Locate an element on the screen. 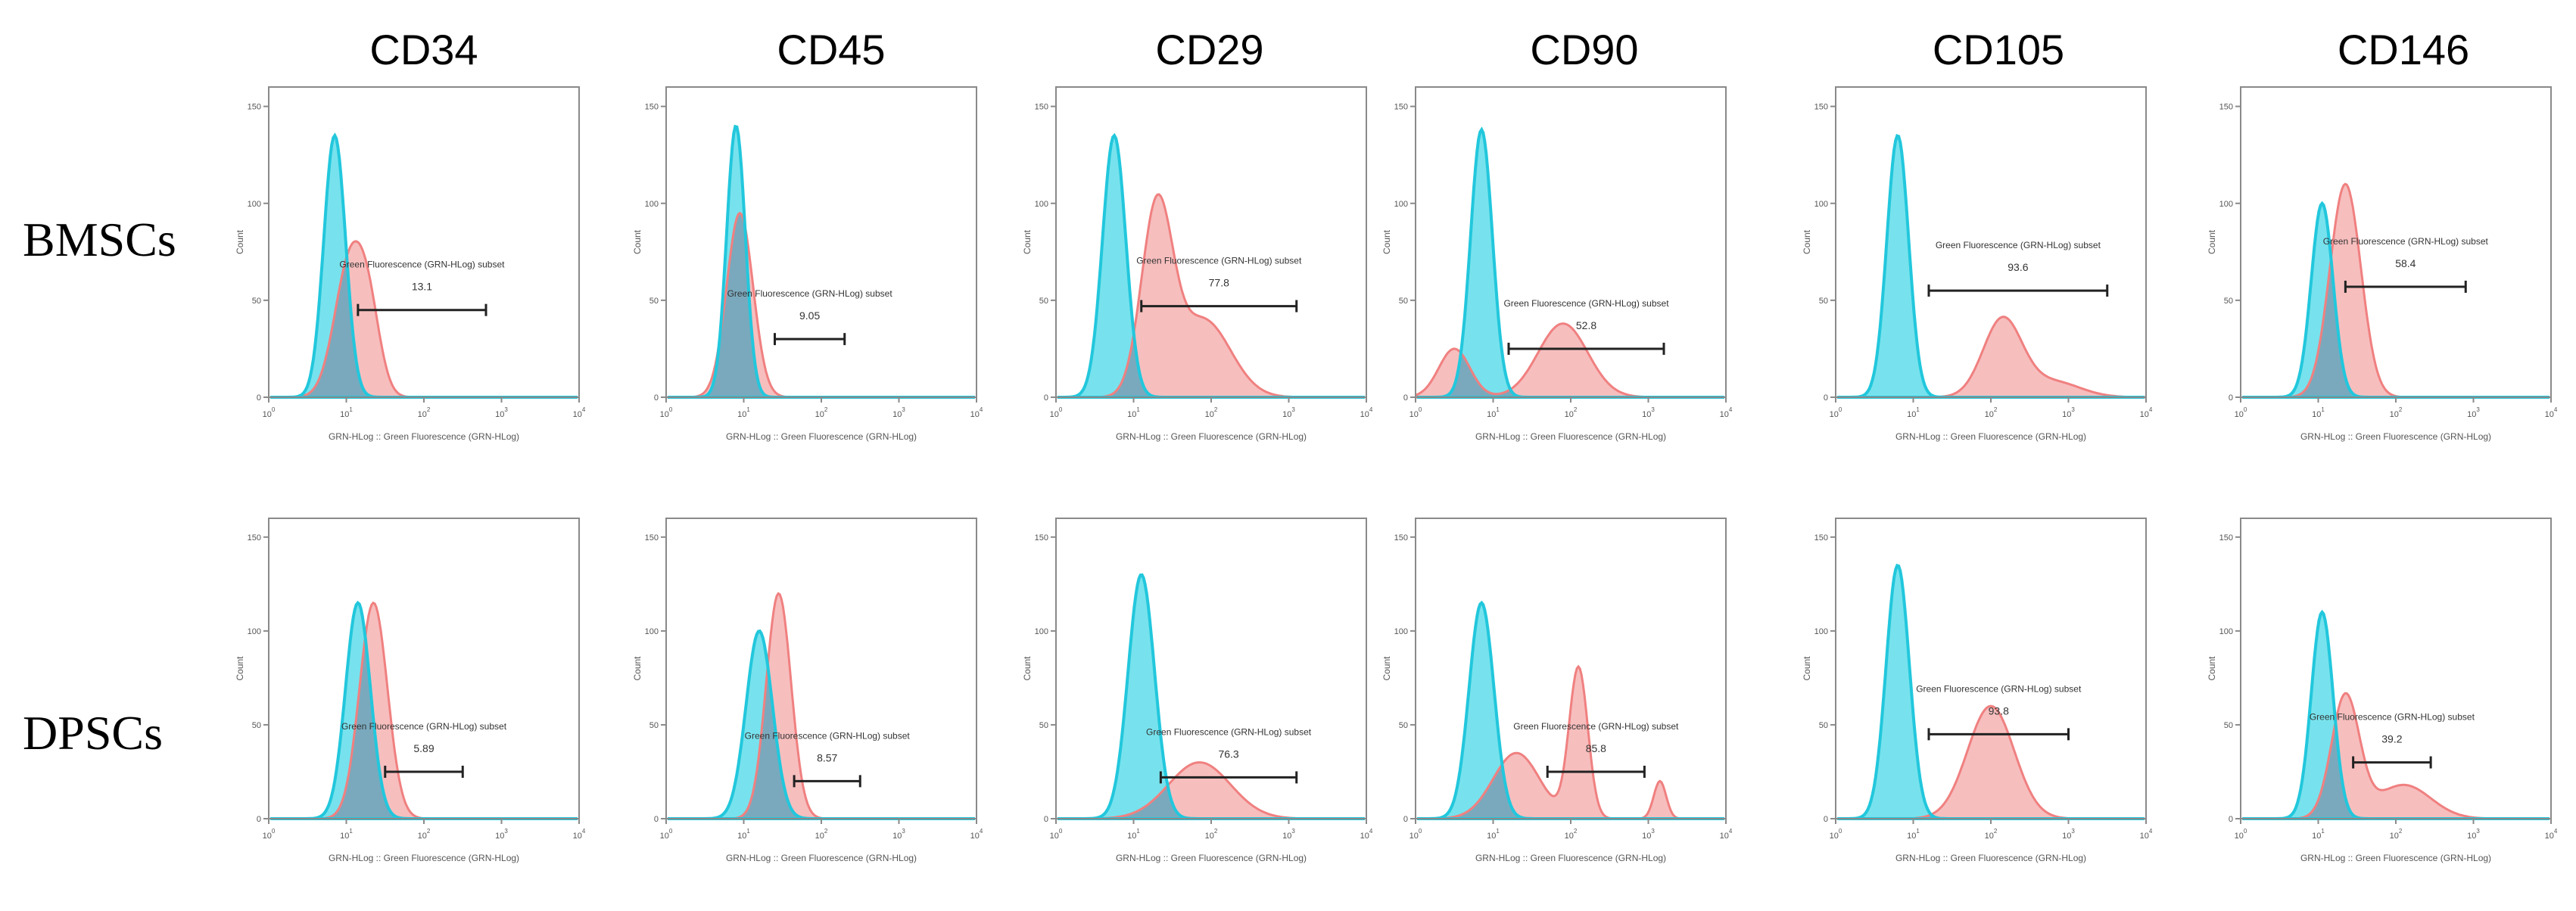 This screenshot has height=911, width=2576. row-label-bmscs: BMSCs is located at coordinates (99, 240).